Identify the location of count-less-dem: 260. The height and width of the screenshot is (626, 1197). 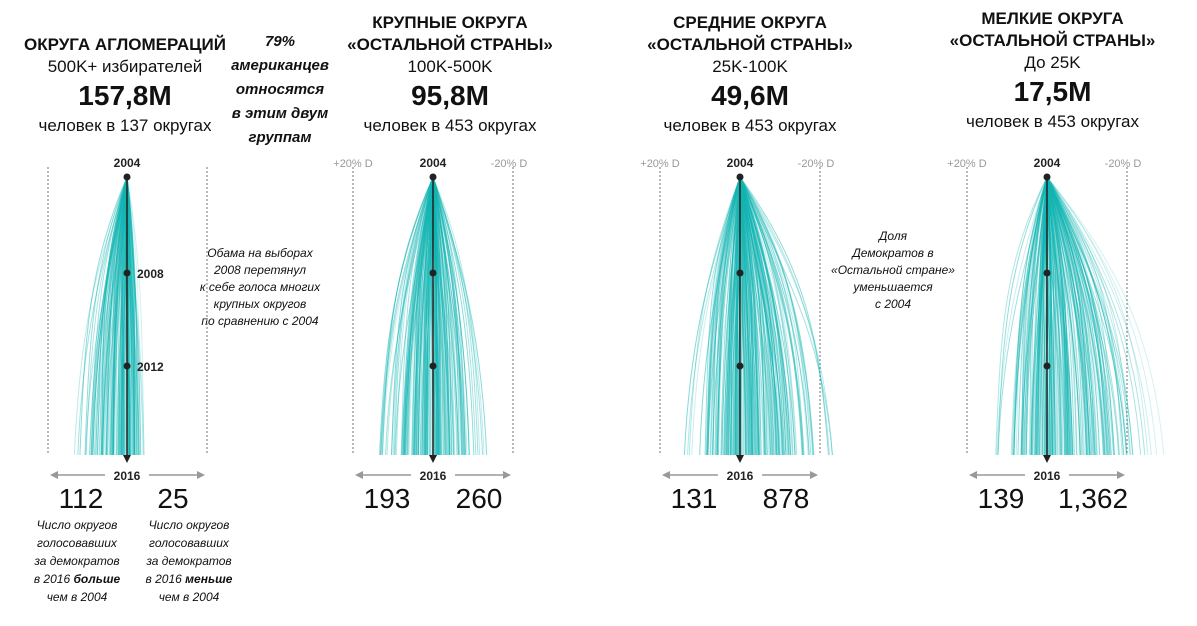
(479, 498).